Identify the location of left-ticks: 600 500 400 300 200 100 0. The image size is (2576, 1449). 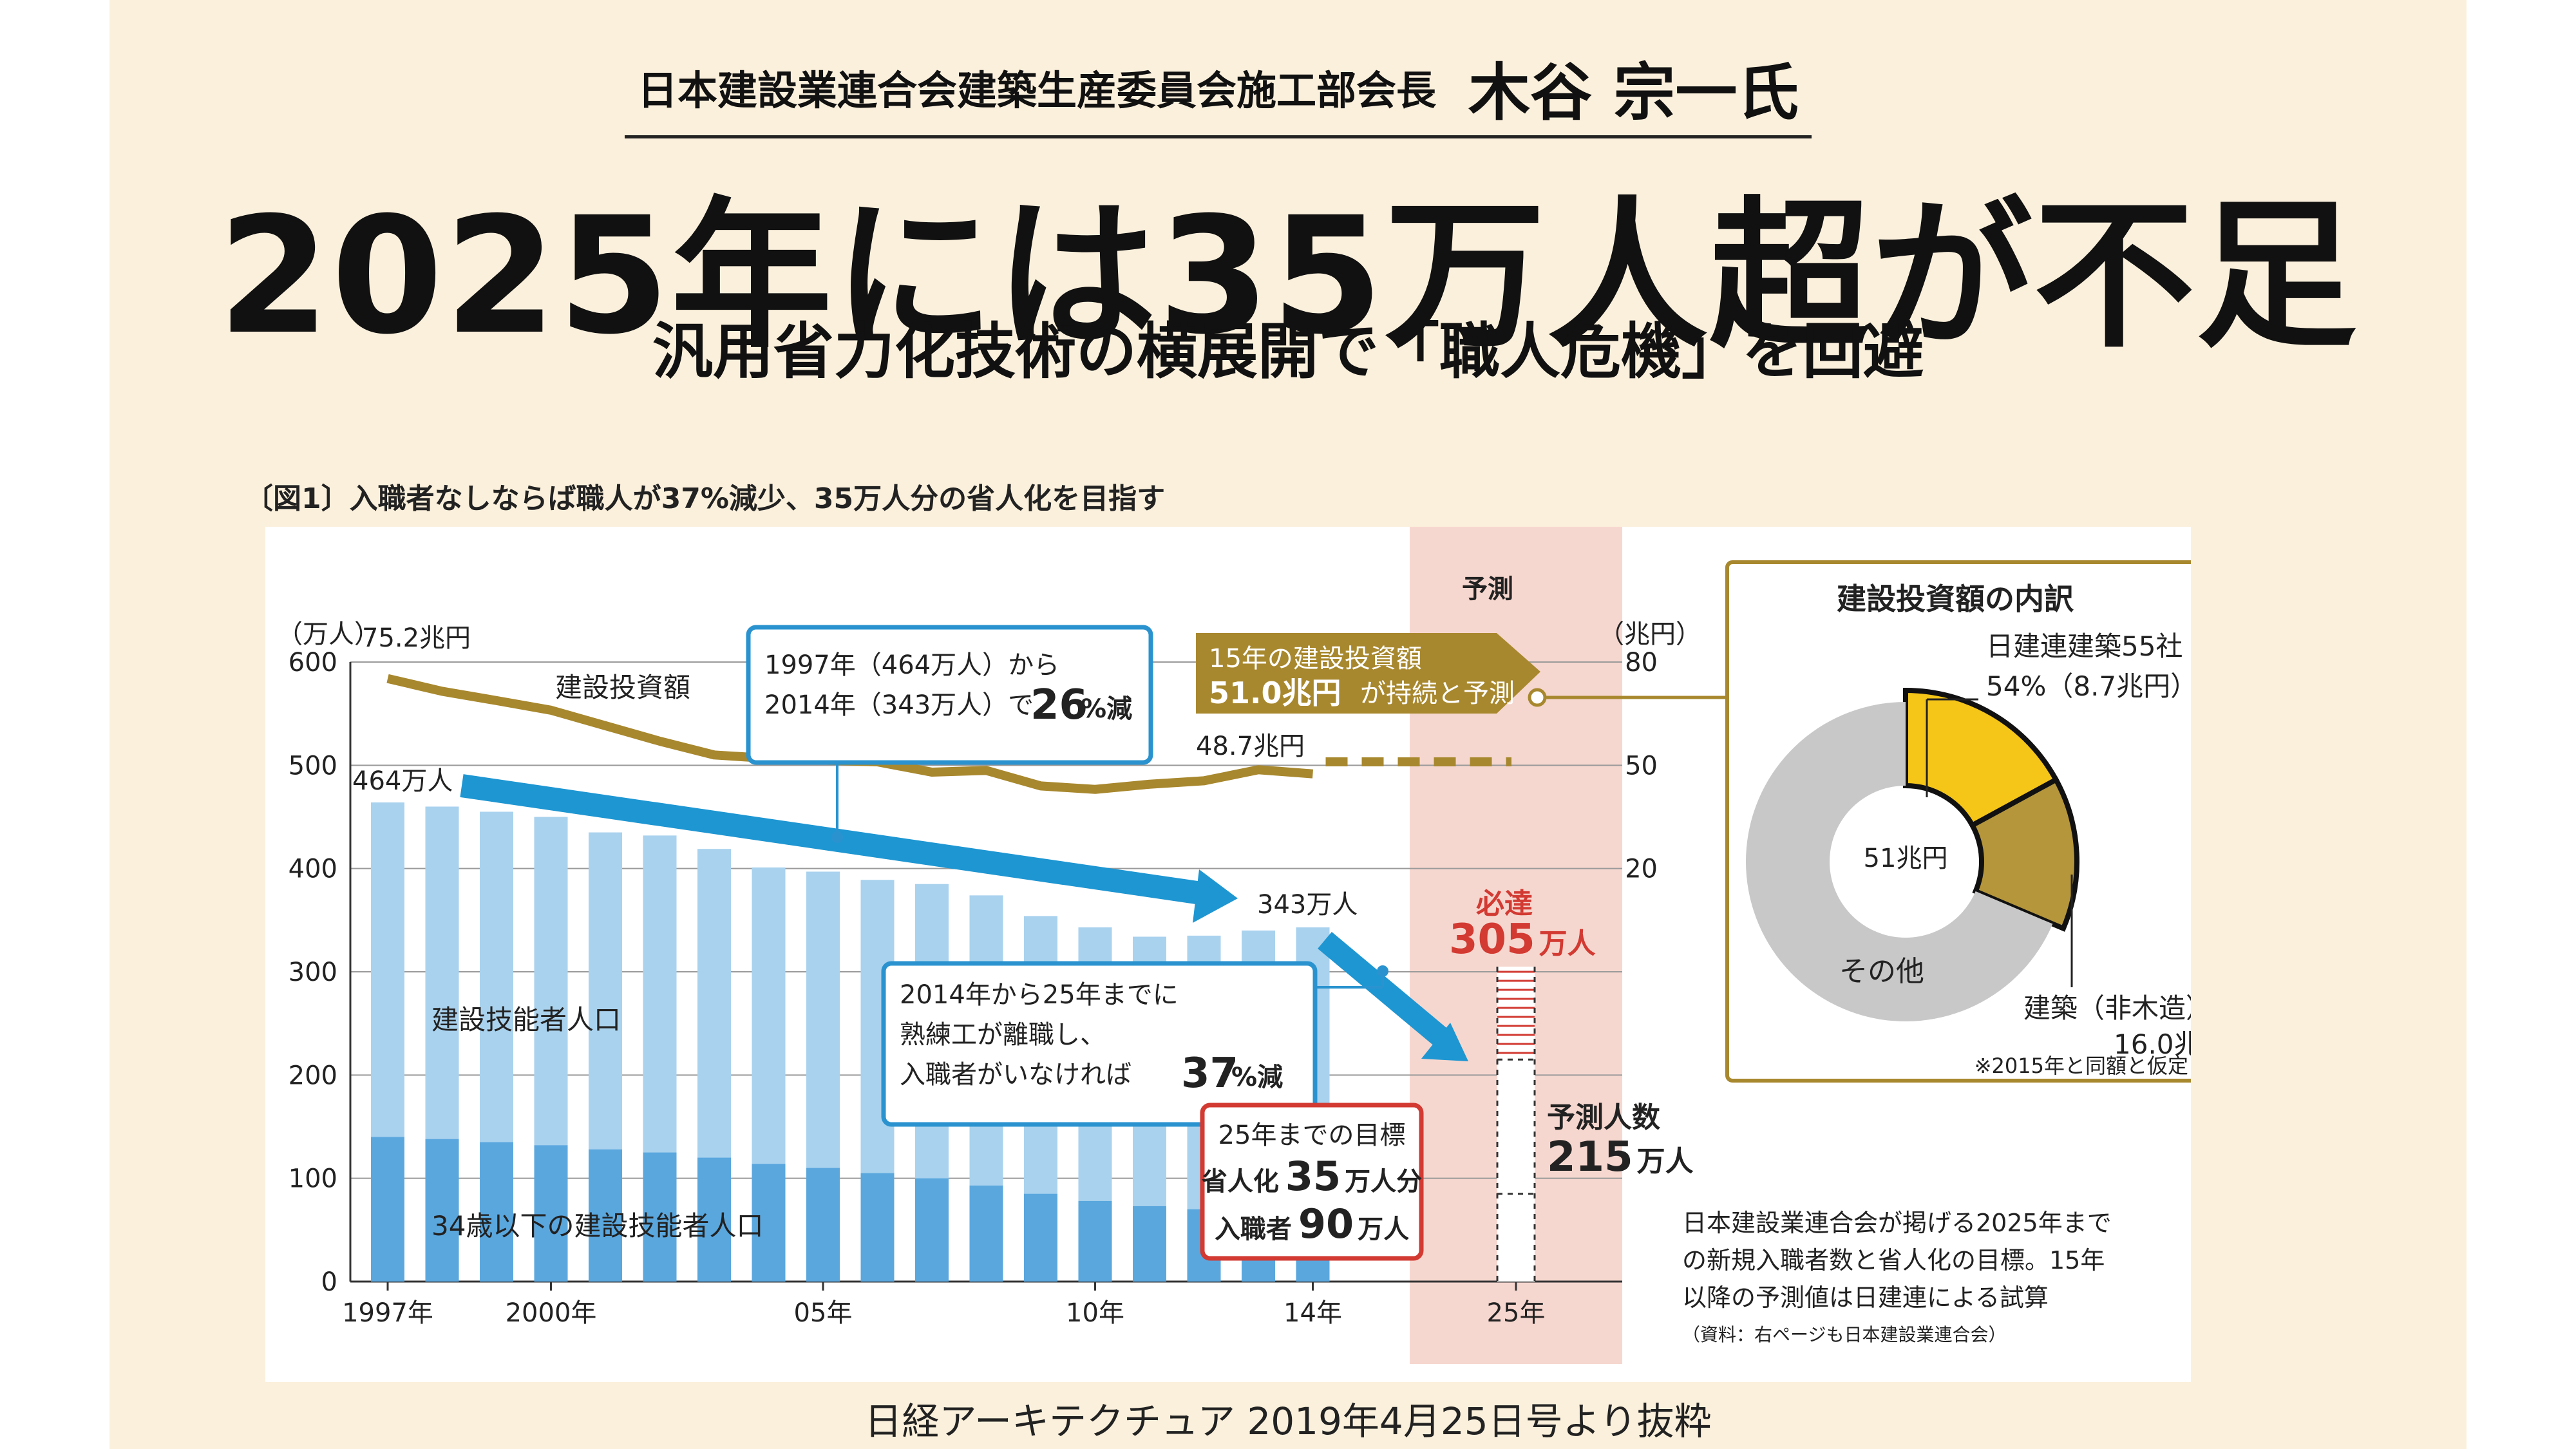
(313, 973).